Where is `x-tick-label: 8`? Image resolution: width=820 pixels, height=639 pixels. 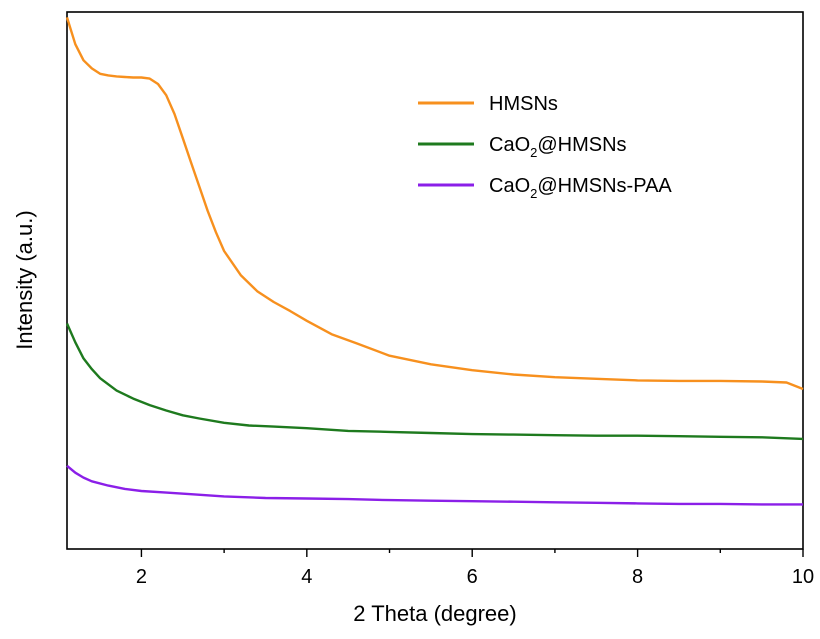 x-tick-label: 8 is located at coordinates (637, 577).